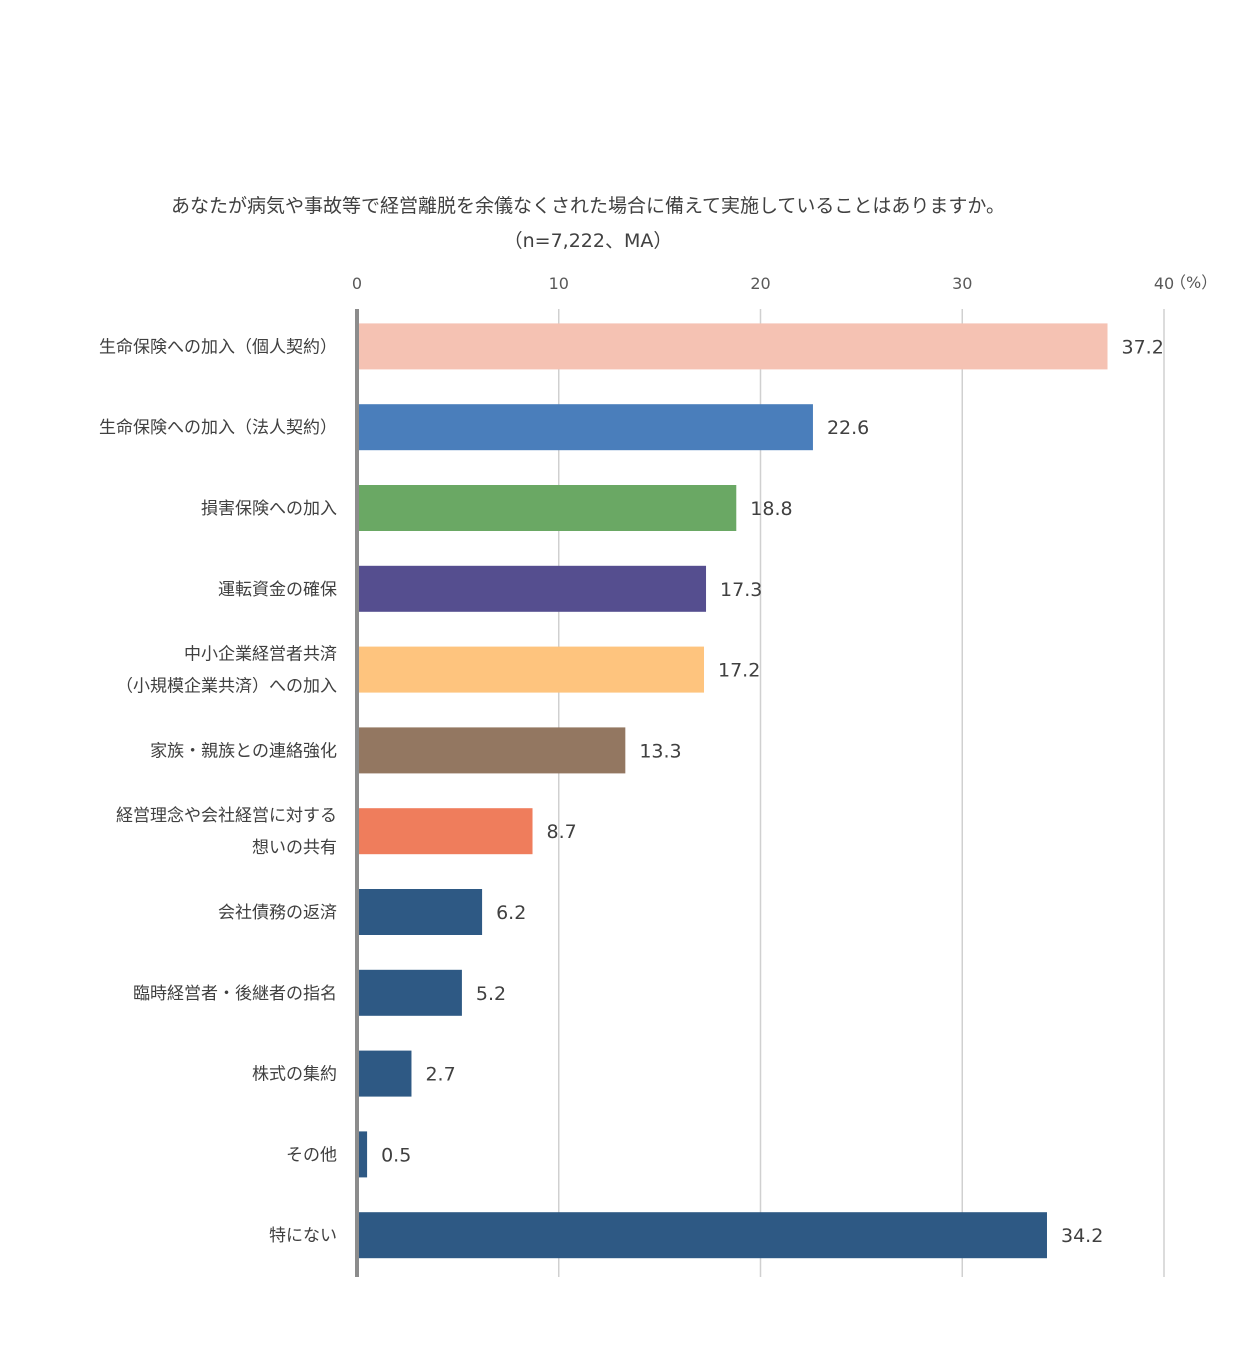  What do you see at coordinates (277, 590) in the screenshot?
I see `category-label: 運転資金の確保` at bounding box center [277, 590].